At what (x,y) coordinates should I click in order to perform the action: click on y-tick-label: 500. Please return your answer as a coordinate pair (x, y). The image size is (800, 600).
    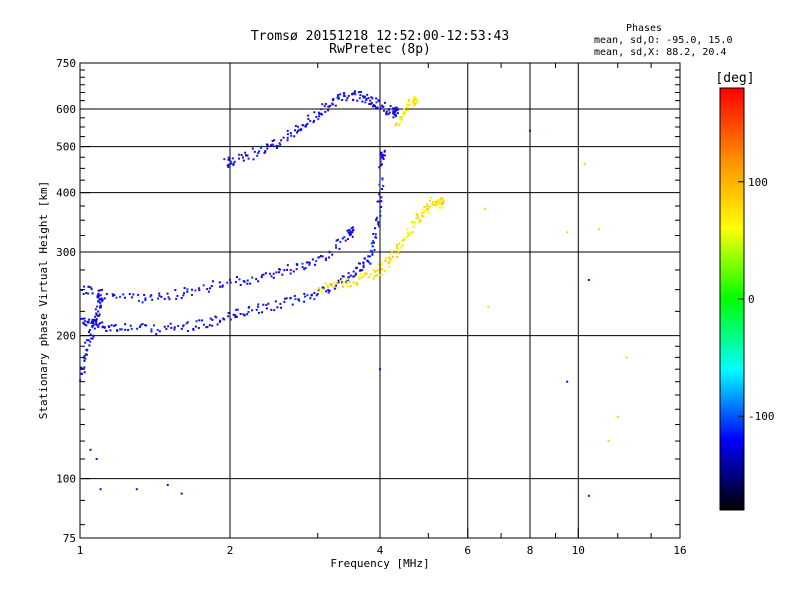
    Looking at the image, I should click on (66, 147).